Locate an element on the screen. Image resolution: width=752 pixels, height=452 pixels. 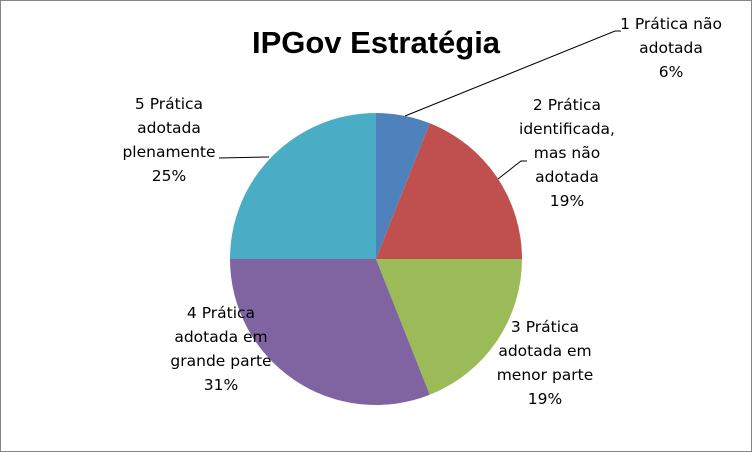
data-label-line: 1 Prática não is located at coordinates (671, 24).